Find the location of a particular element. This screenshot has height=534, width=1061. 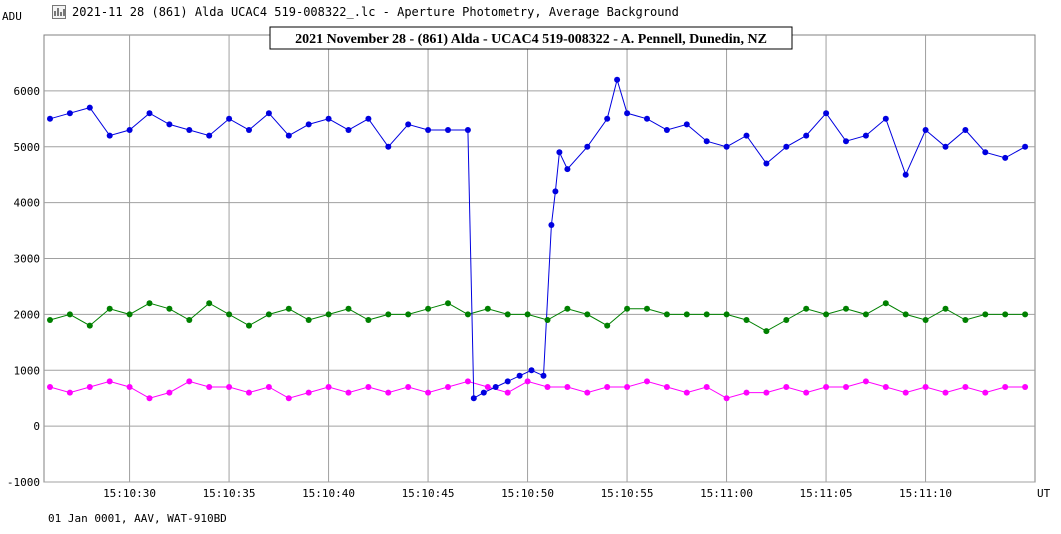

footer-info: 01 Jan 0001, AAV, WAT-910BD is located at coordinates (137, 518).